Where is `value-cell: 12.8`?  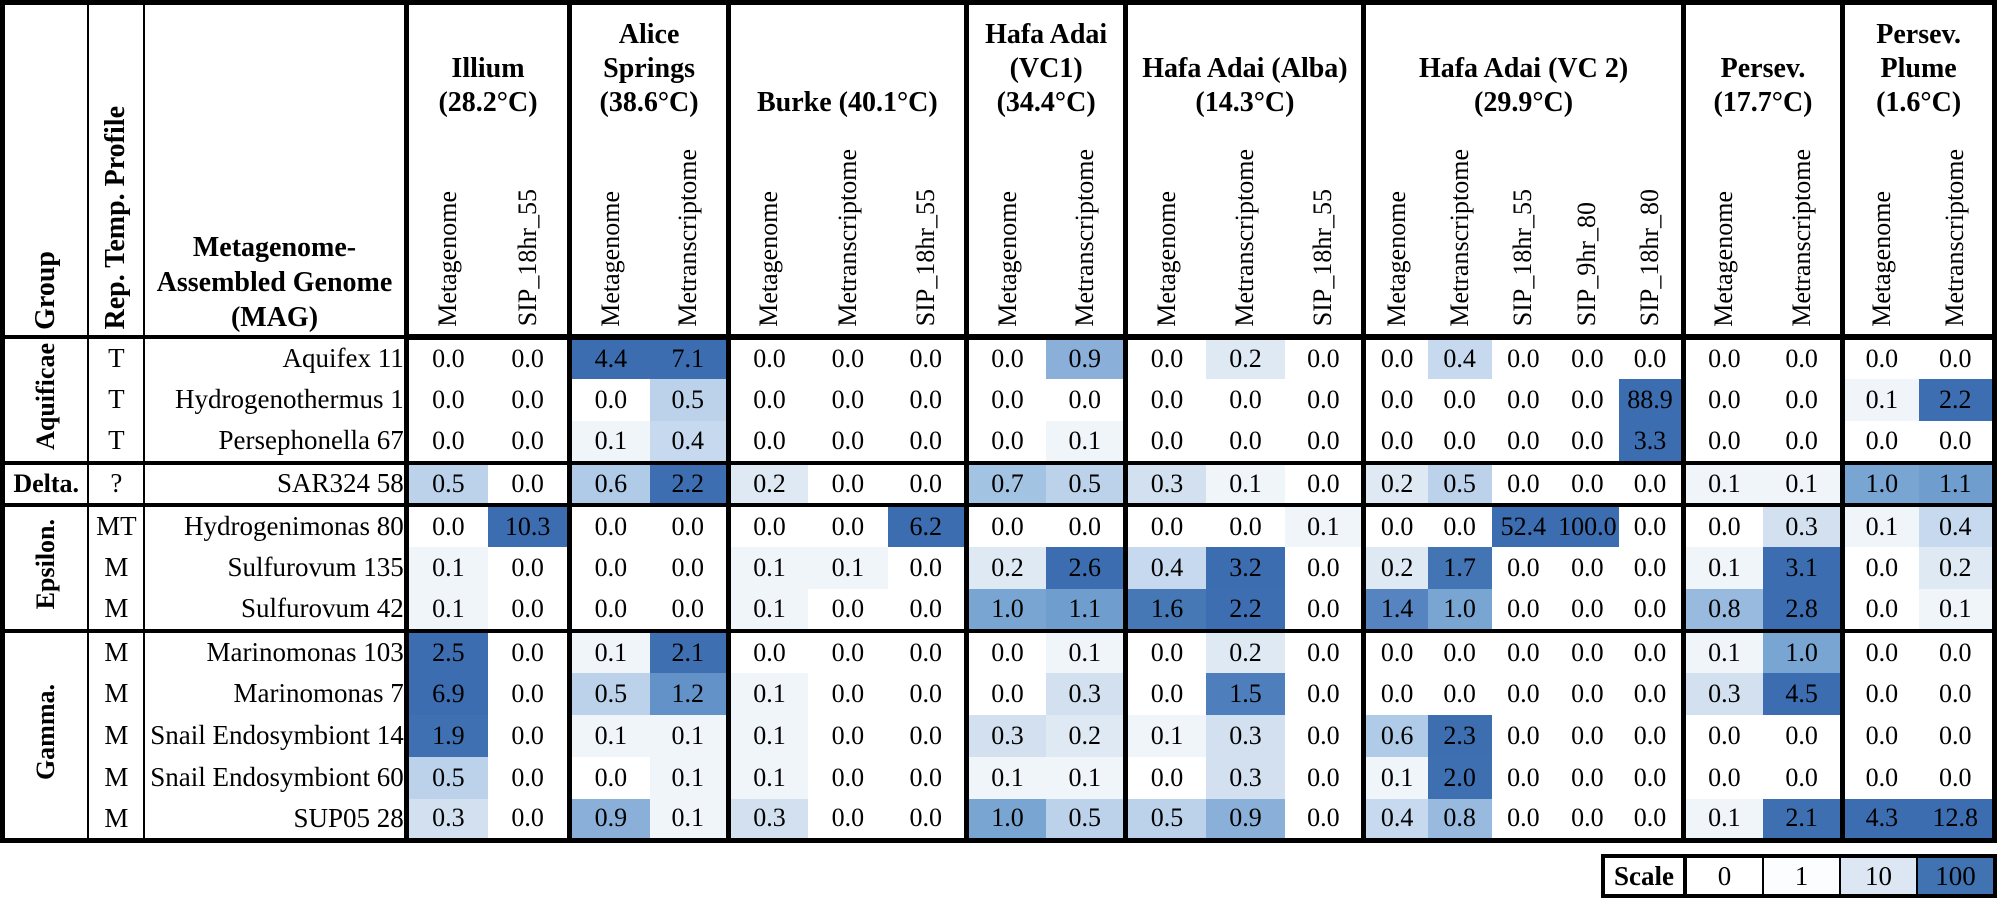
value-cell: 12.8 is located at coordinates (1956, 819).